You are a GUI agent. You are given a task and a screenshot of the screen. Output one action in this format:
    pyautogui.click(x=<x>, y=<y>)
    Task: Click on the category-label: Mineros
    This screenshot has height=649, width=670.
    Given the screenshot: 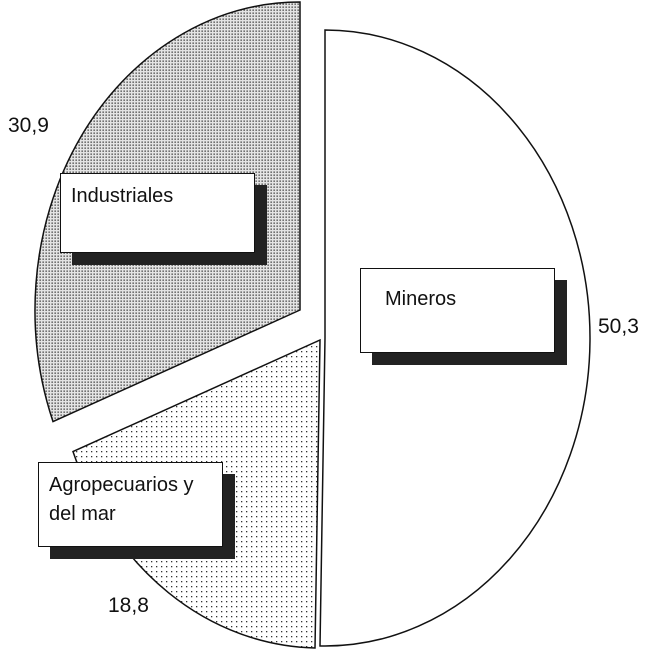 What is the action you would take?
    pyautogui.click(x=457, y=310)
    